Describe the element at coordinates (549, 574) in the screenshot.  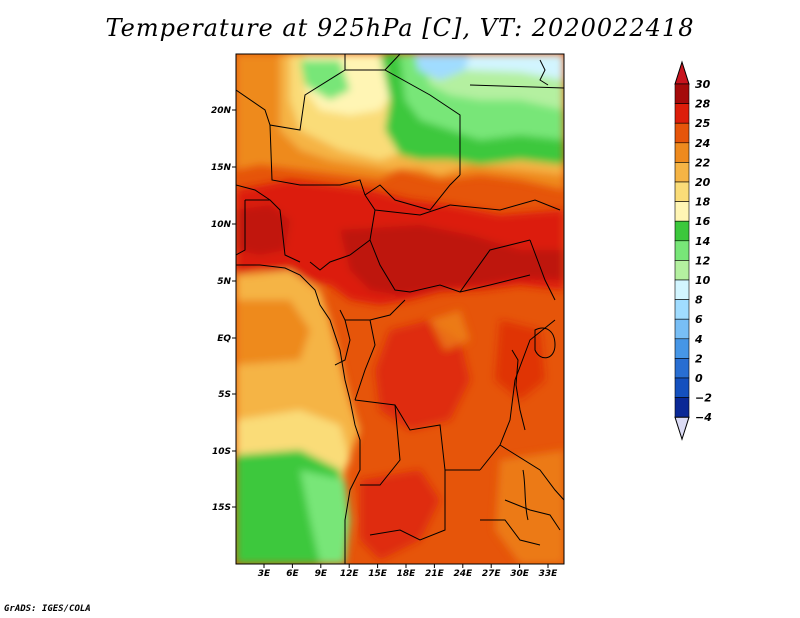
I see `lon-tick-label: 33E` at that location.